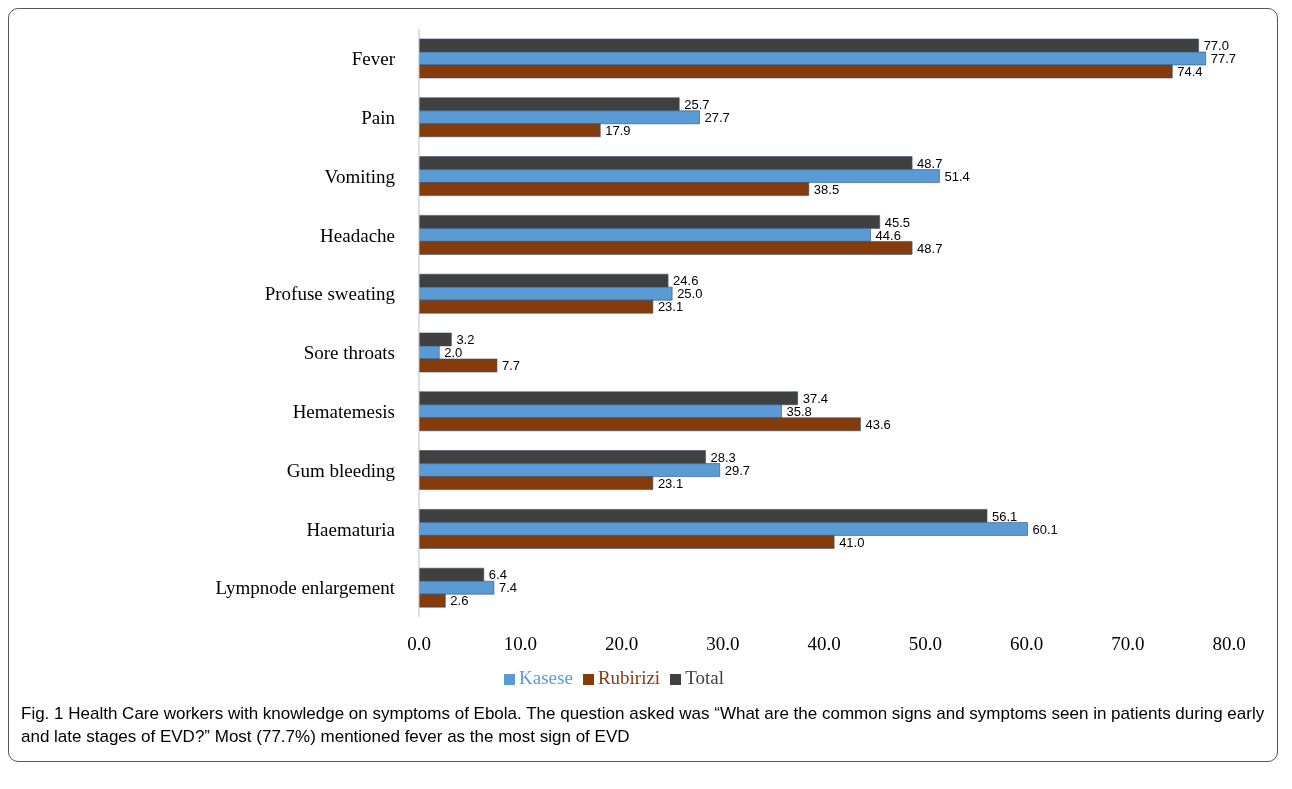 The width and height of the screenshot is (1292, 789). What do you see at coordinates (717, 117) in the screenshot?
I see `data-label: 27.7` at bounding box center [717, 117].